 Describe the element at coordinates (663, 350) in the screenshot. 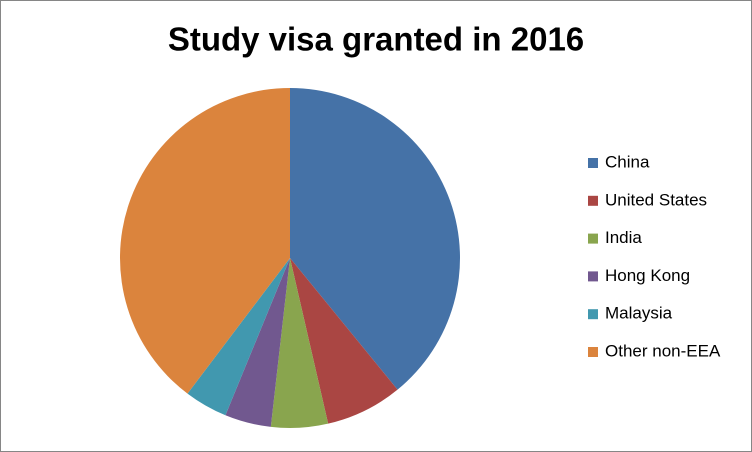

I see `legend-label: Other non-EEA` at that location.